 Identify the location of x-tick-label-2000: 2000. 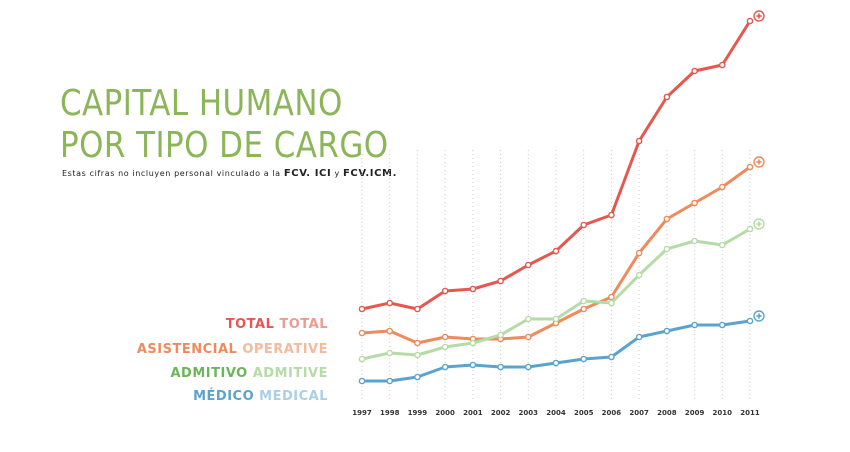
(445, 413).